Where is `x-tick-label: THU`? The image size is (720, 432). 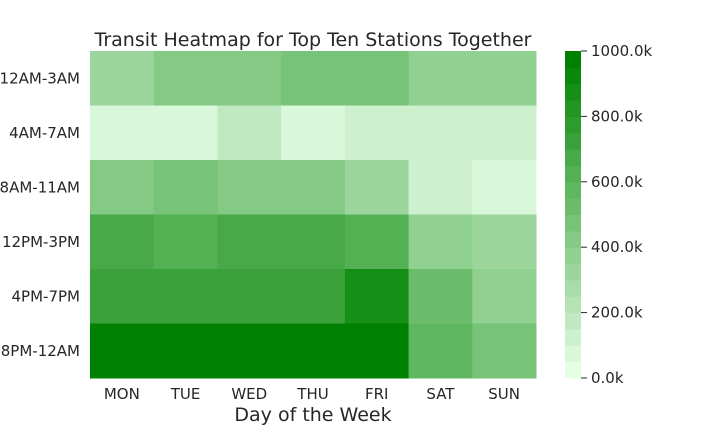 x-tick-label: THU is located at coordinates (312, 394).